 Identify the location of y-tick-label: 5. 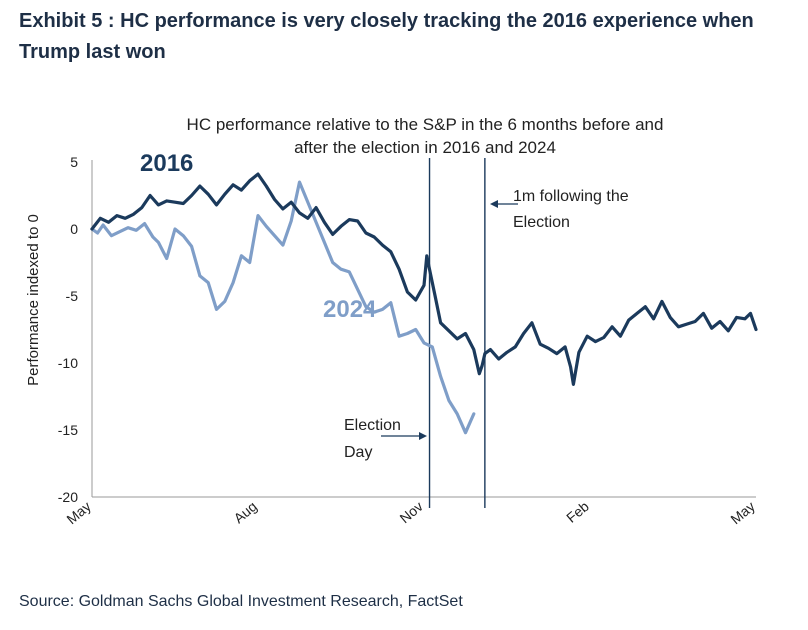
(74, 162).